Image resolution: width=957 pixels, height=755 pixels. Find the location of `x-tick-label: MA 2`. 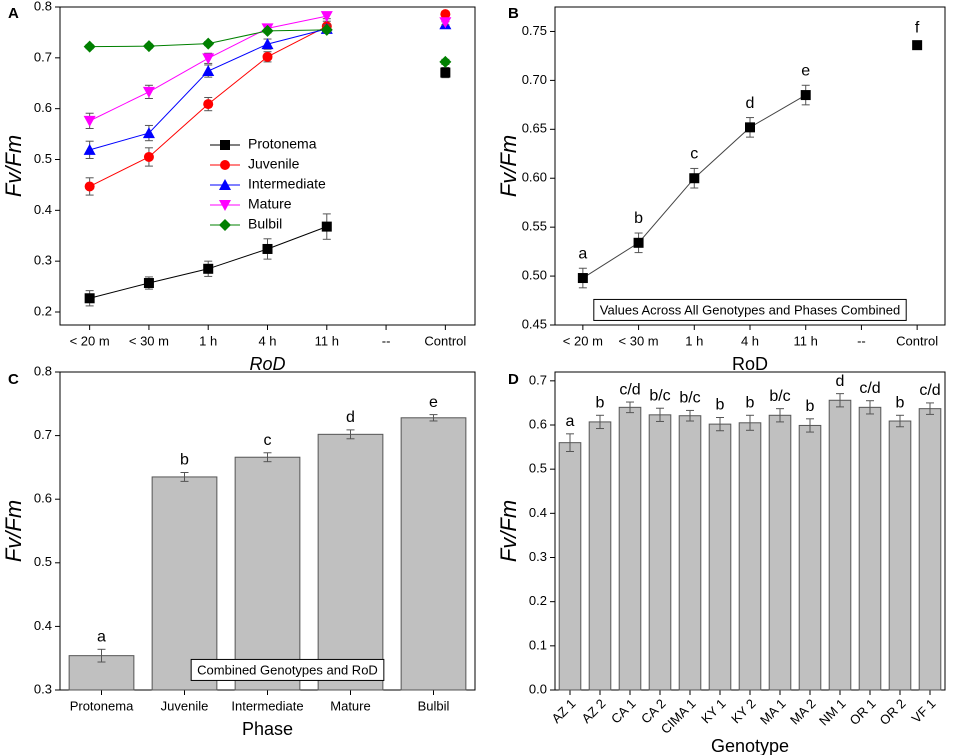

x-tick-label: MA 2 is located at coordinates (803, 712).